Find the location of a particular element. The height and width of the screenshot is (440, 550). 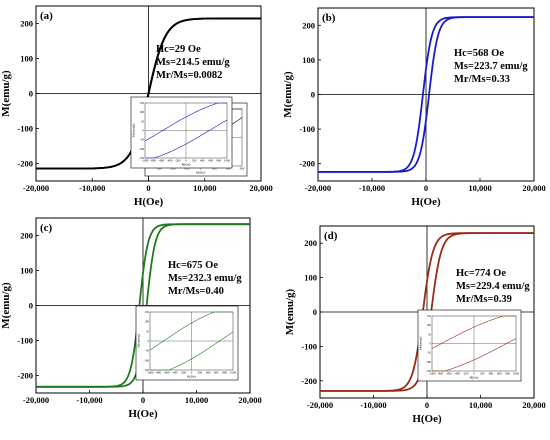

panel-label: (d) is located at coordinates (331, 236).